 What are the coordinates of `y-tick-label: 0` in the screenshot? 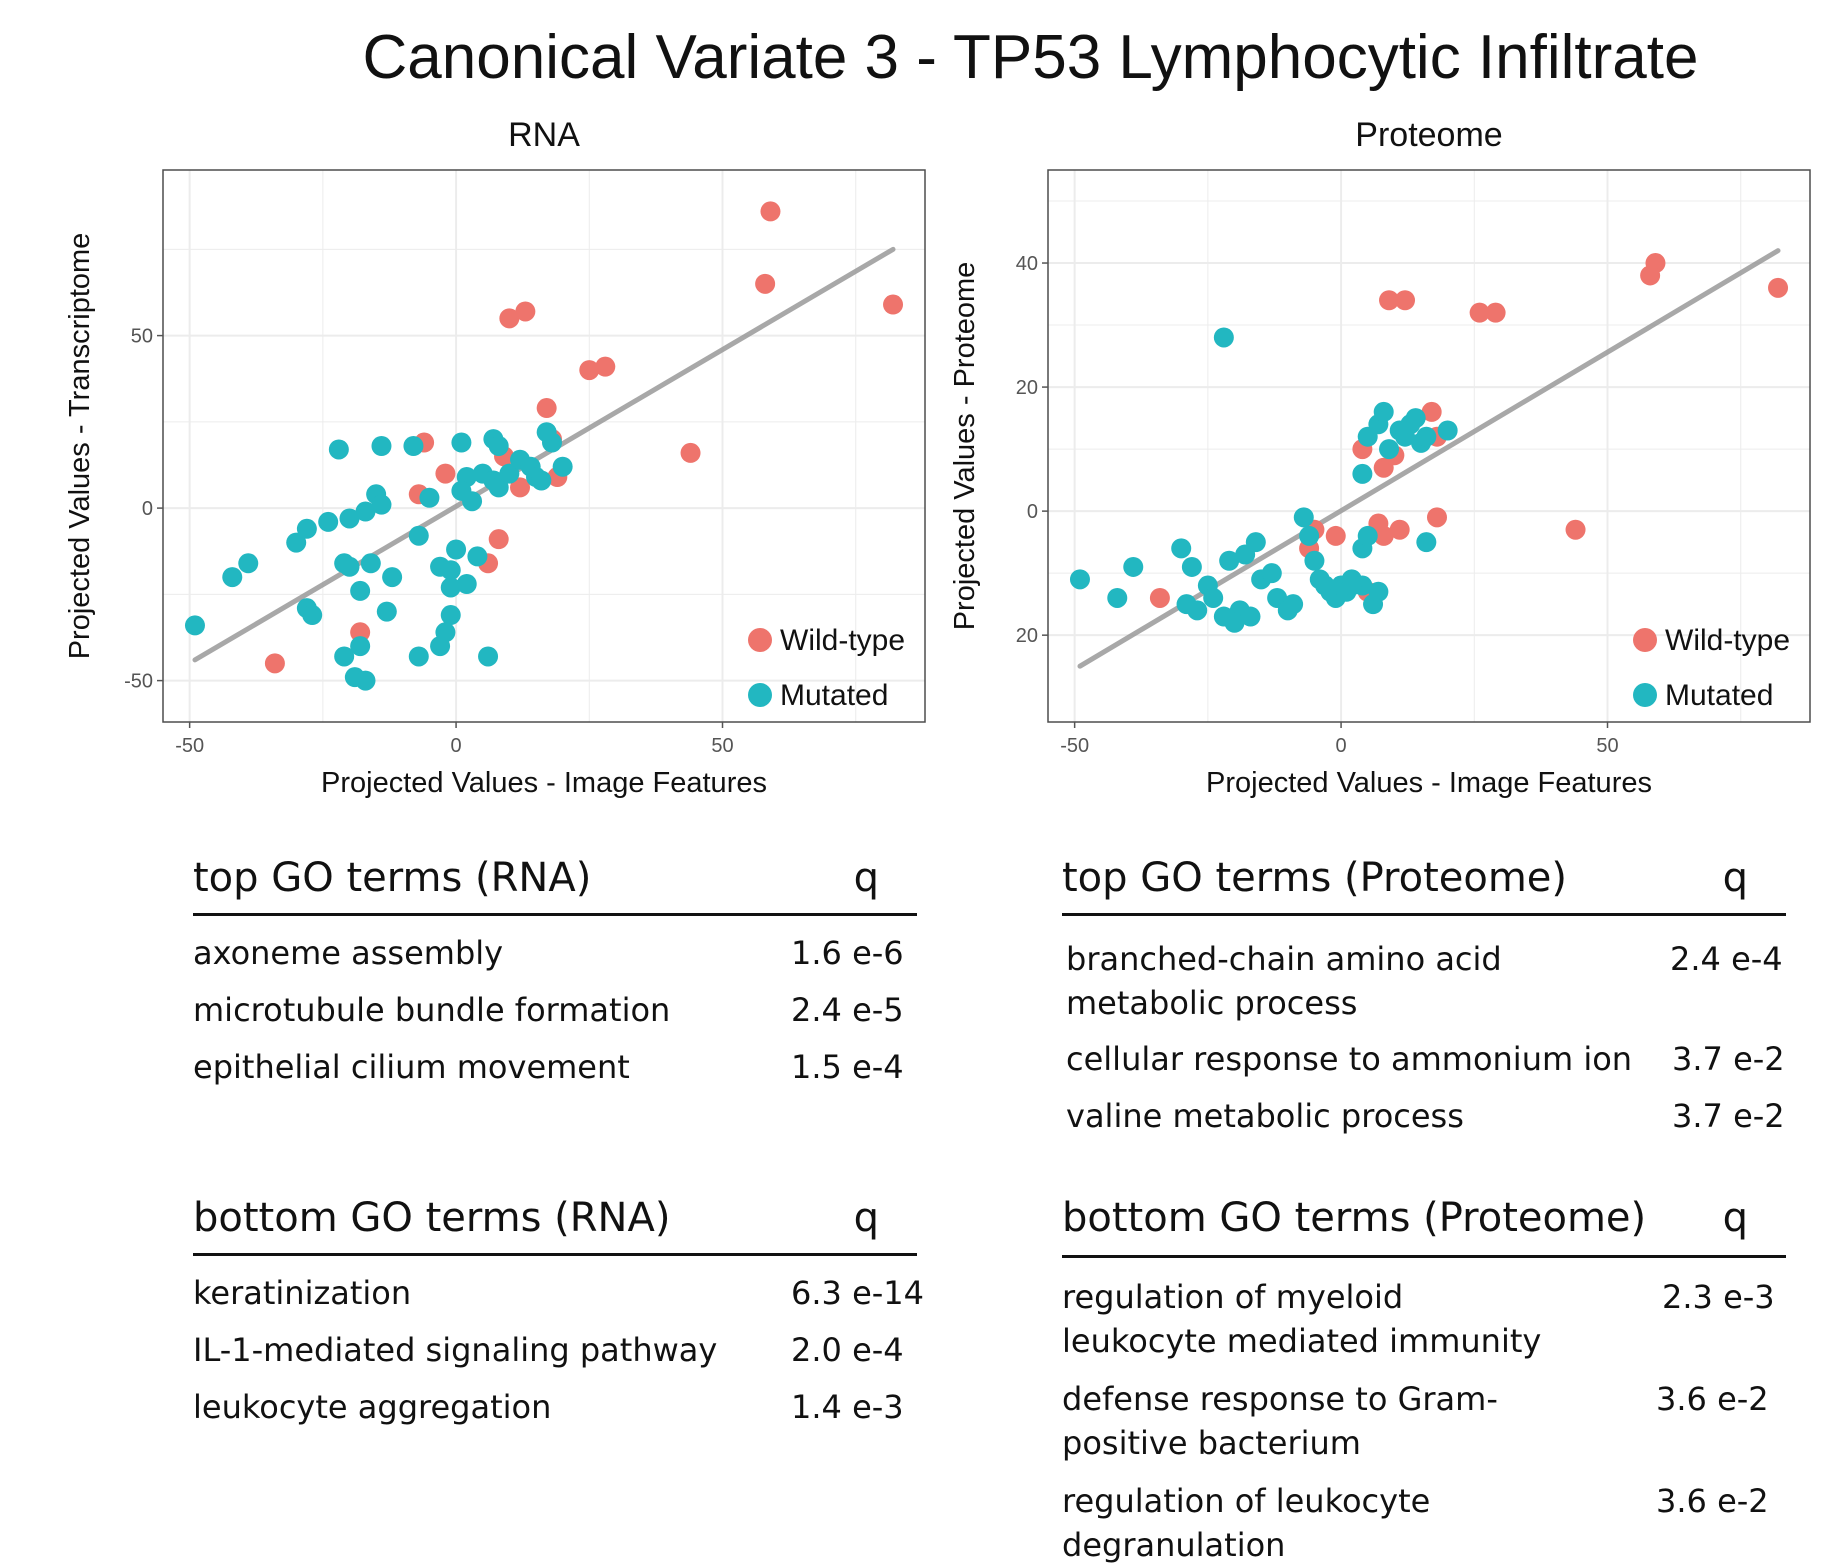 It's located at (147, 509).